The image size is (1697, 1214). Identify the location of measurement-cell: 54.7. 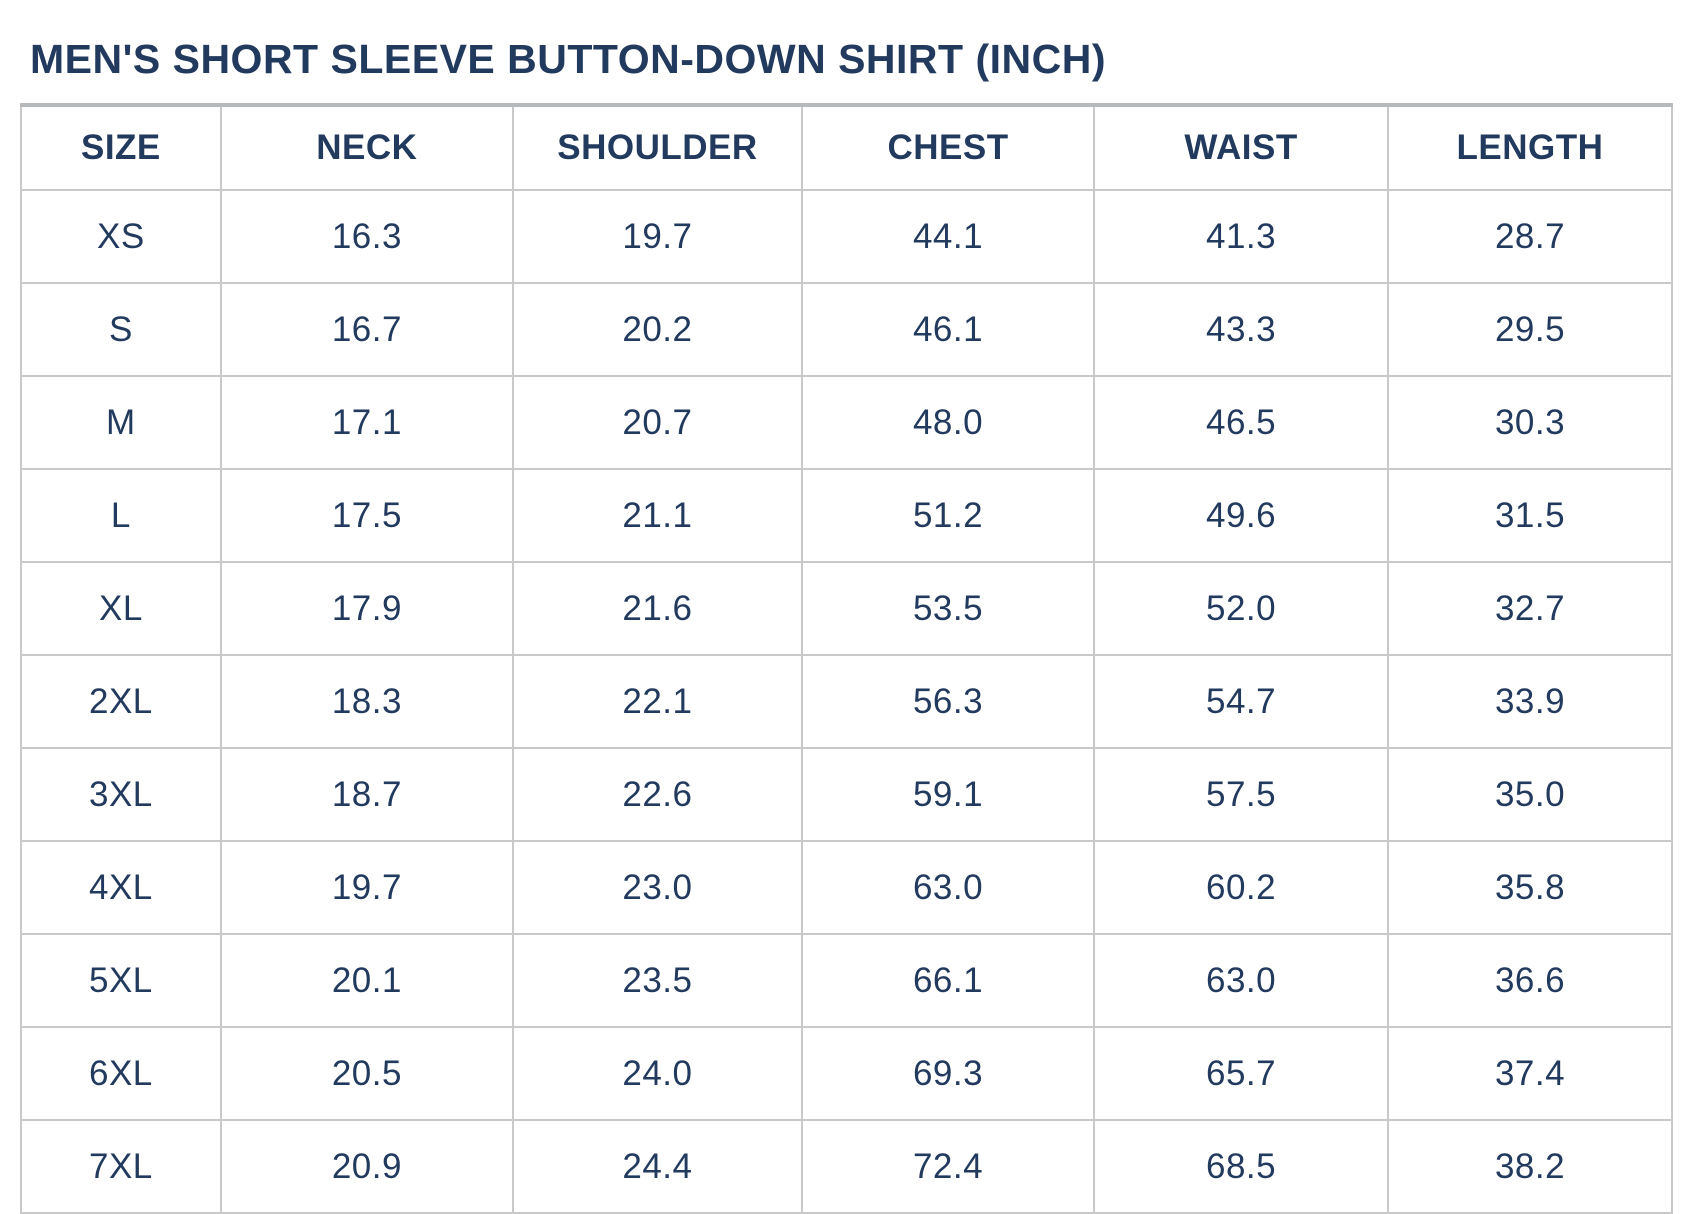
(1241, 701).